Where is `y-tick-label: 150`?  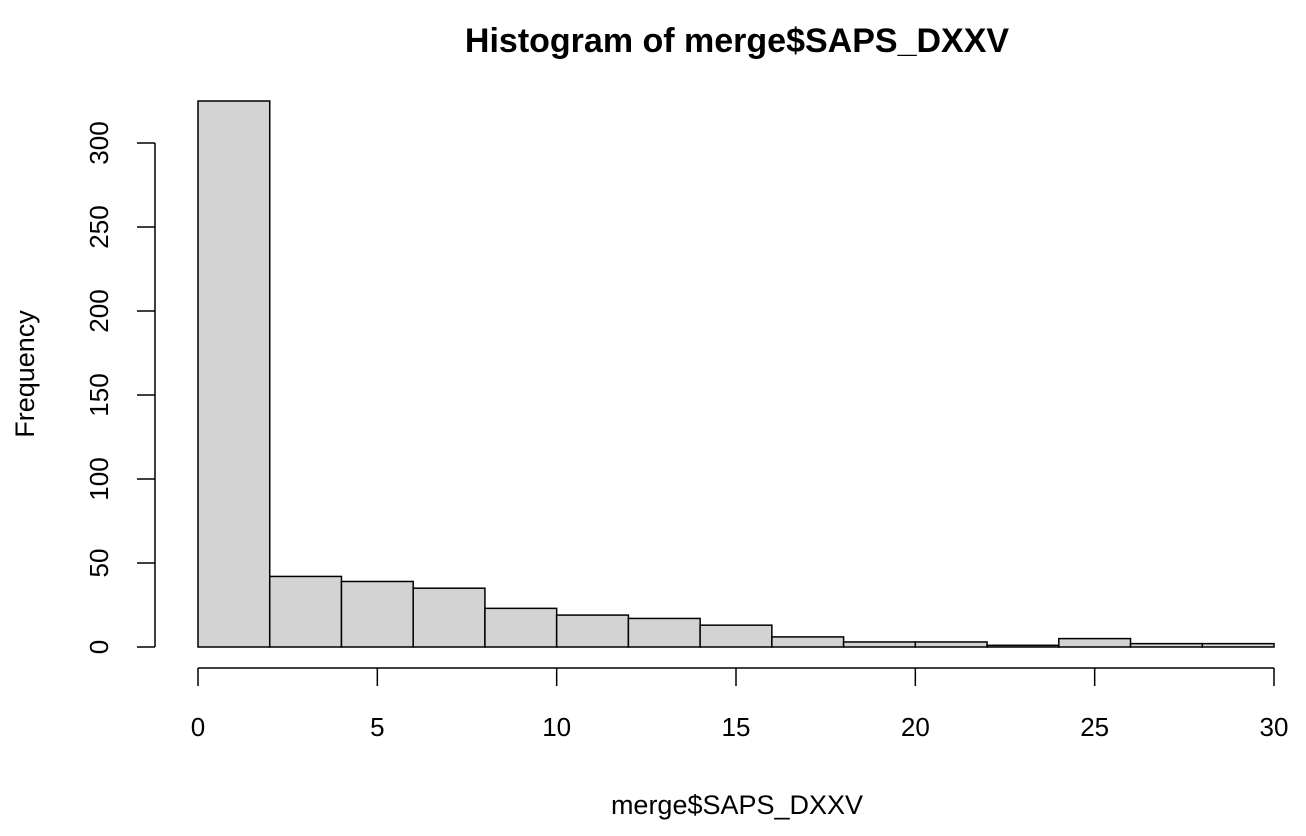 y-tick-label: 150 is located at coordinates (99, 394).